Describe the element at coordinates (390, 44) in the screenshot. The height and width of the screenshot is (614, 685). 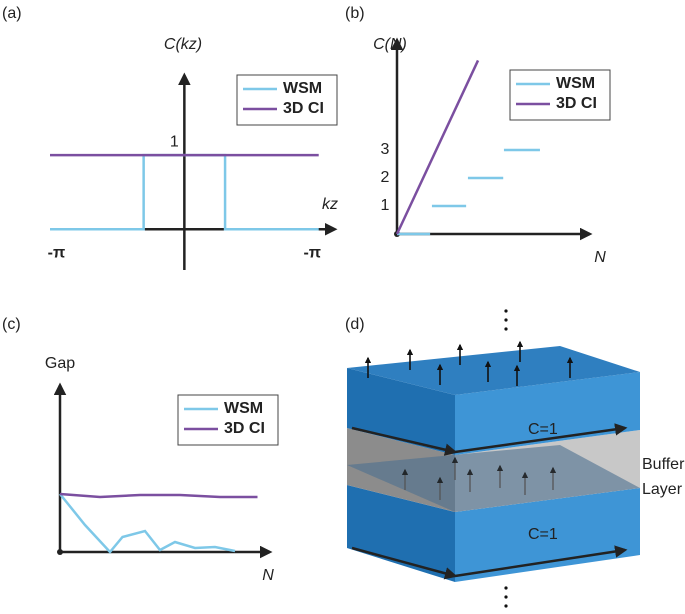
I see `y-axis-label: C(N)` at that location.